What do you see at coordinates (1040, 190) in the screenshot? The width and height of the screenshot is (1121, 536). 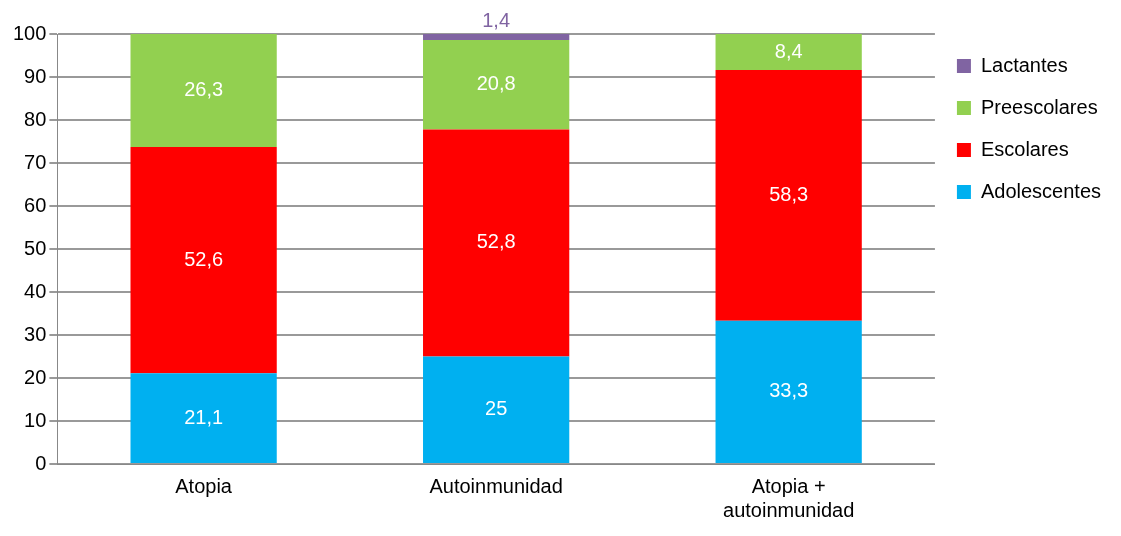 I see `legend-label: Adolescentes` at bounding box center [1040, 190].